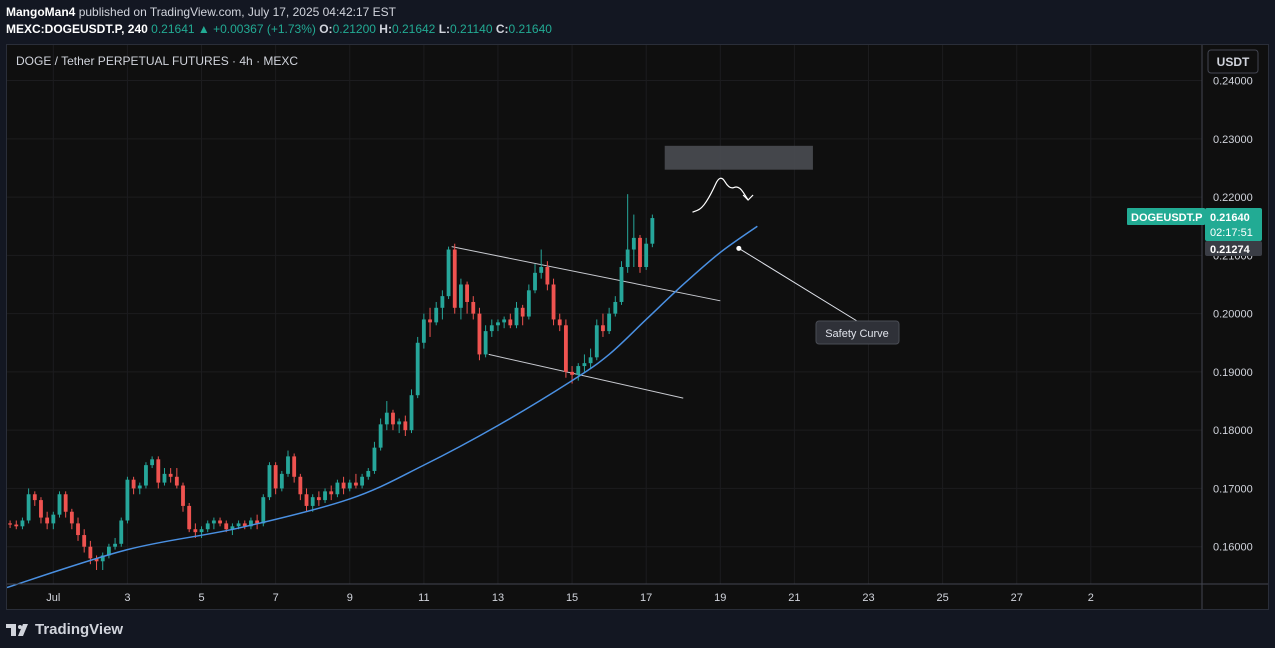  I want to click on drawing-layer, so click(632, 272).